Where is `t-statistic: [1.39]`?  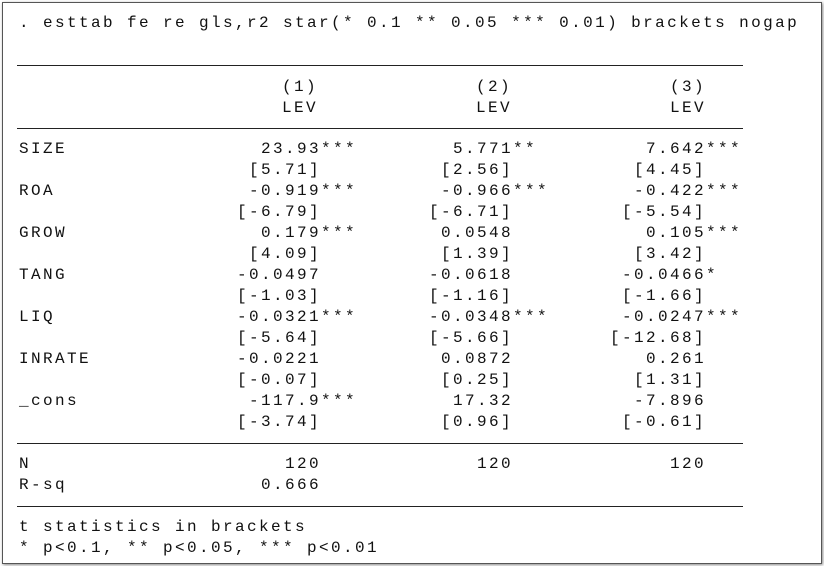
t-statistic: [1.39] is located at coordinates (477, 254).